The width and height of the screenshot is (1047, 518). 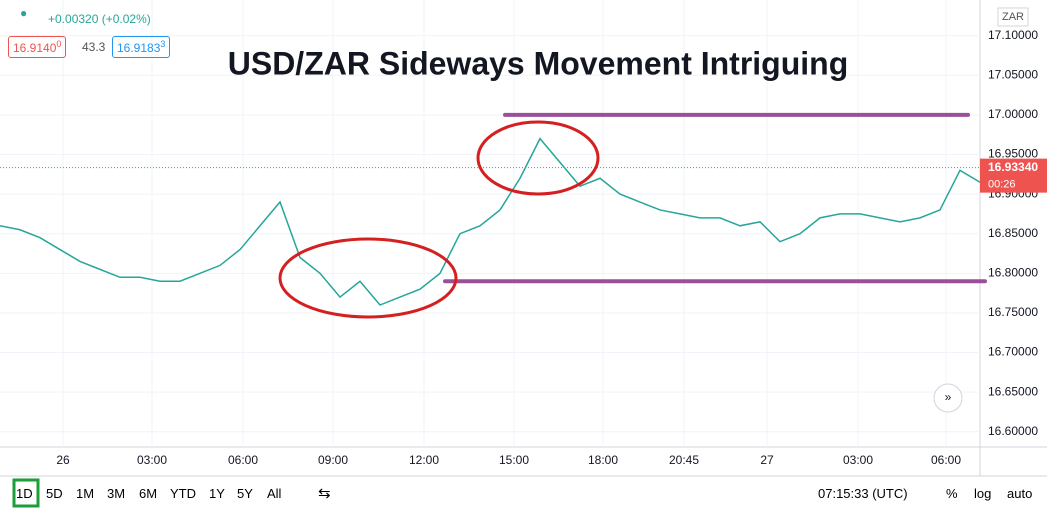 What do you see at coordinates (63, 460) in the screenshot?
I see `x-tick-label: 26` at bounding box center [63, 460].